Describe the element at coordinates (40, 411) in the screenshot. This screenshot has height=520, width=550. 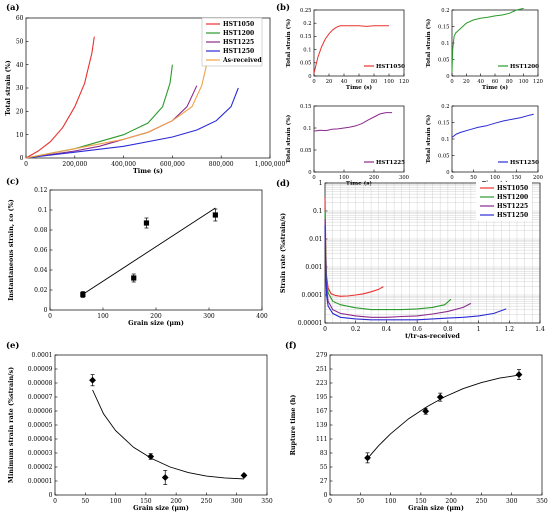
I see `y-tick-label: 0.00006` at that location.